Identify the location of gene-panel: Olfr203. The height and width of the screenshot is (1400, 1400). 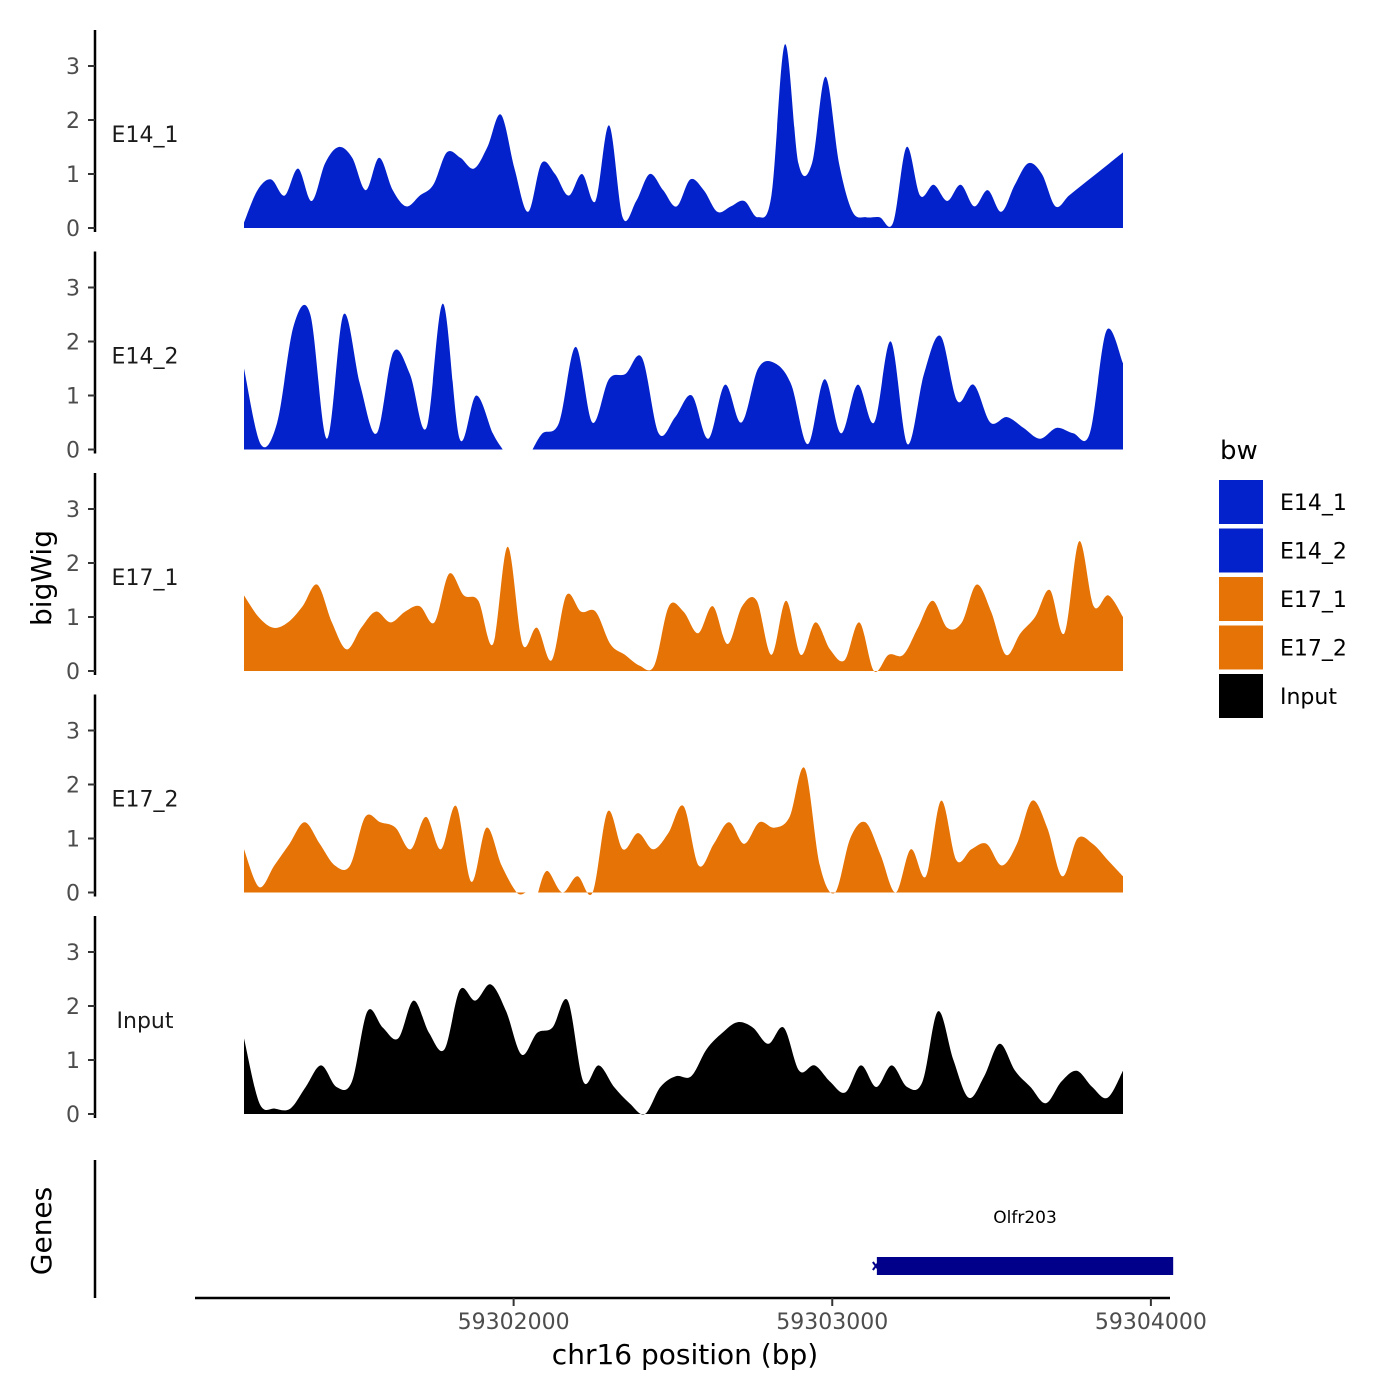
(633, 1229).